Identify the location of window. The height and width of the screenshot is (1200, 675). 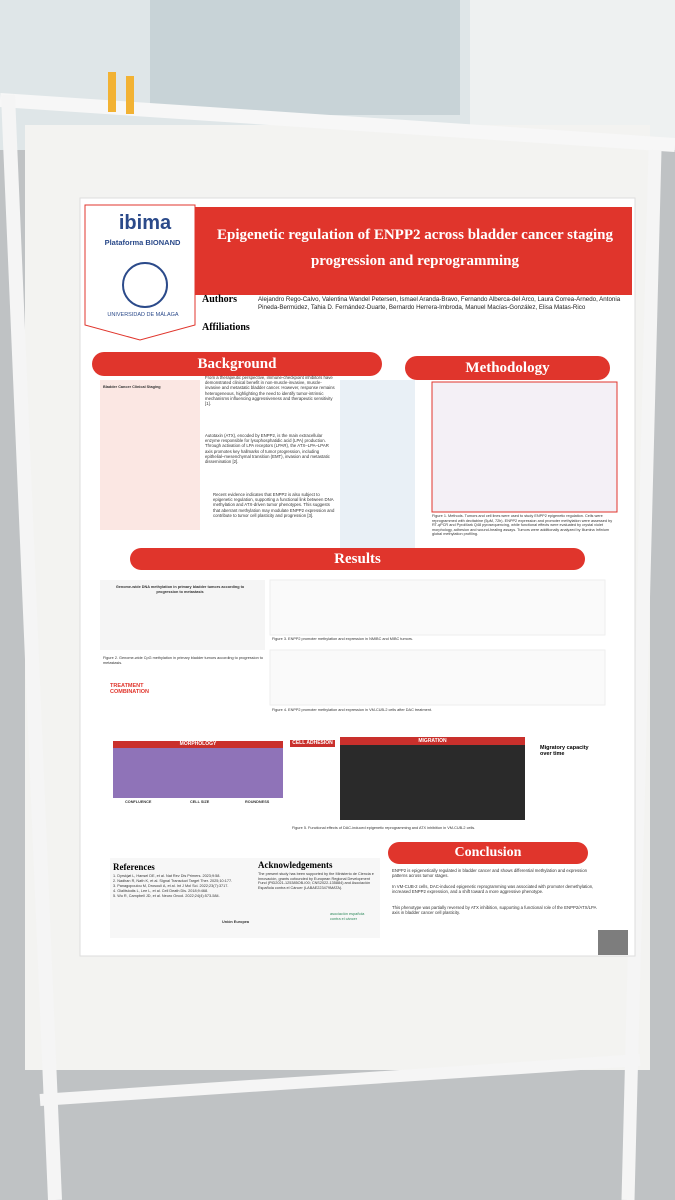
(305, 57).